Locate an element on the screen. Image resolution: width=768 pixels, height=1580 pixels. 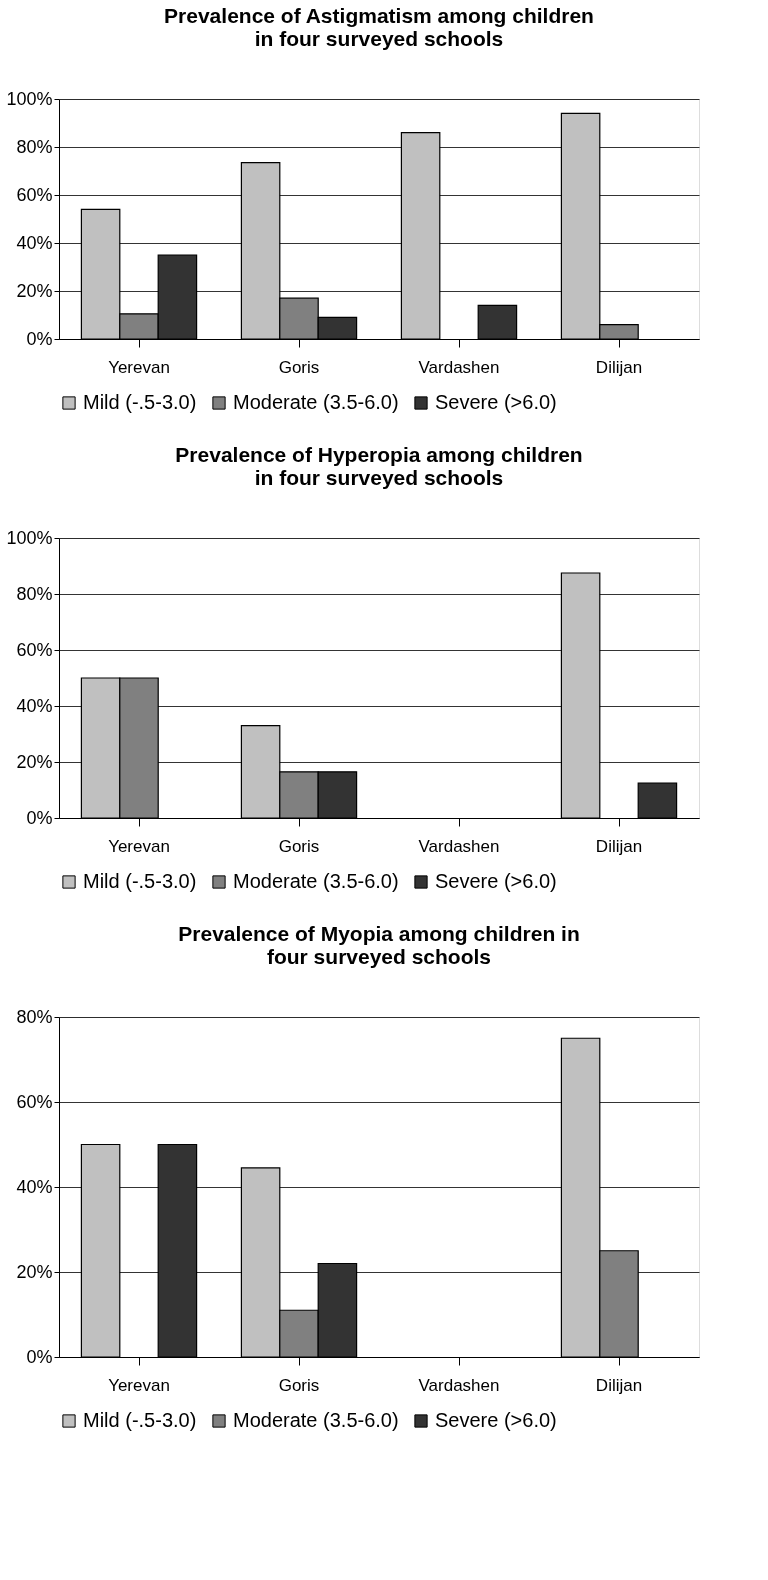
chart-title: Prevalence of Astigmatism among children in four surveyed schools is located at coordinates (379, 27).